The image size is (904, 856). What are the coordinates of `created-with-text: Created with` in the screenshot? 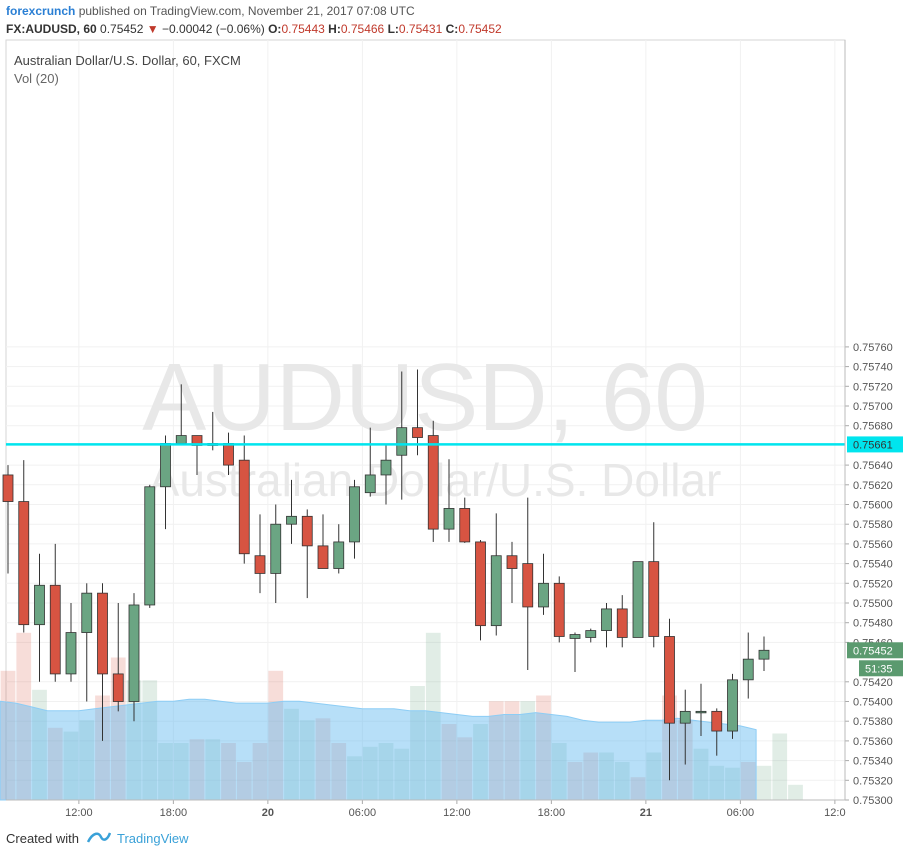 It's located at (42, 838).